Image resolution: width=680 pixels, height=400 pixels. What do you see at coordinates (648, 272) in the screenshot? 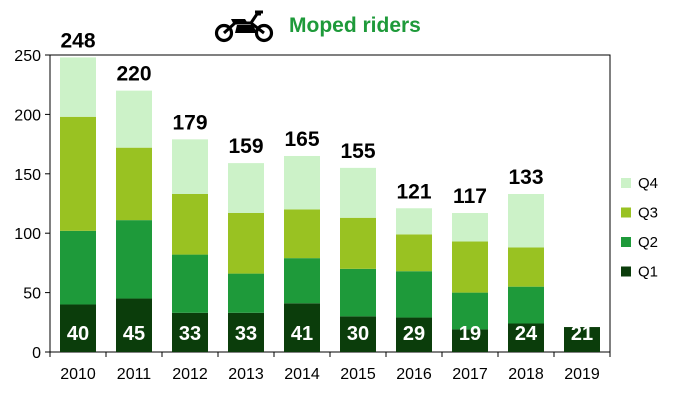
I see `legend-label-q1: Q1` at bounding box center [648, 272].